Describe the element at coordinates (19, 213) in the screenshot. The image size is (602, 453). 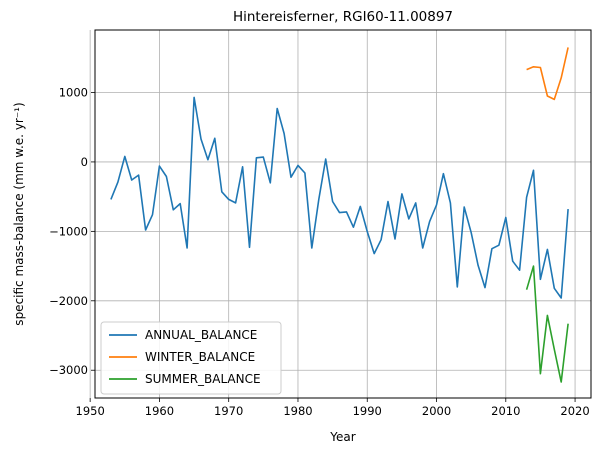
I see `y-axis-label: specific mass-balance (mm w.e. yr⁻¹)` at that location.